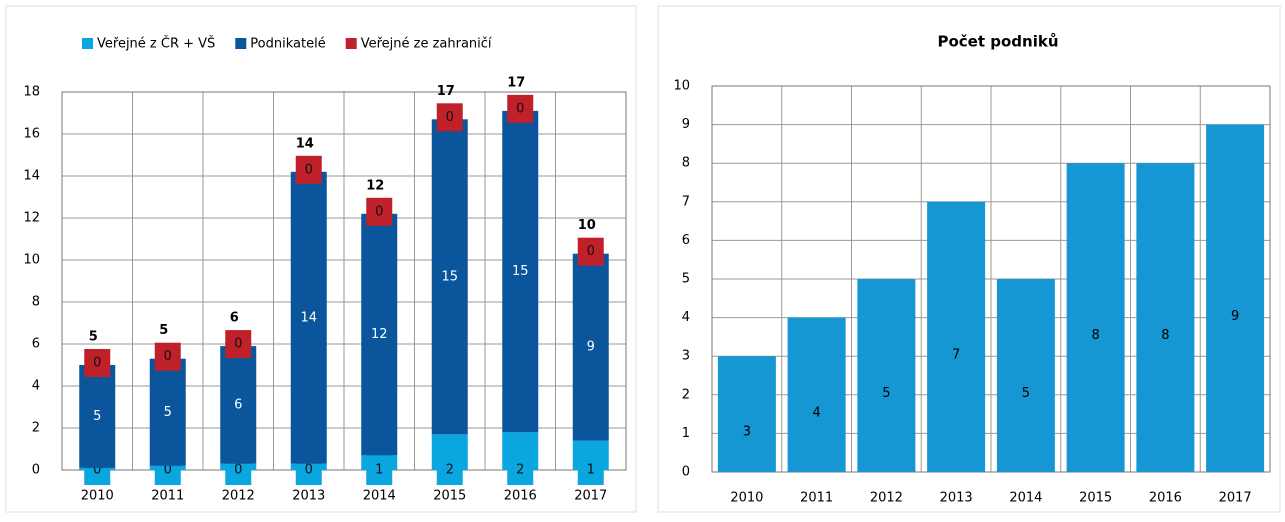 Image resolution: width=1285 pixels, height=522 pixels. I want to click on data-label: 3, so click(747, 432).